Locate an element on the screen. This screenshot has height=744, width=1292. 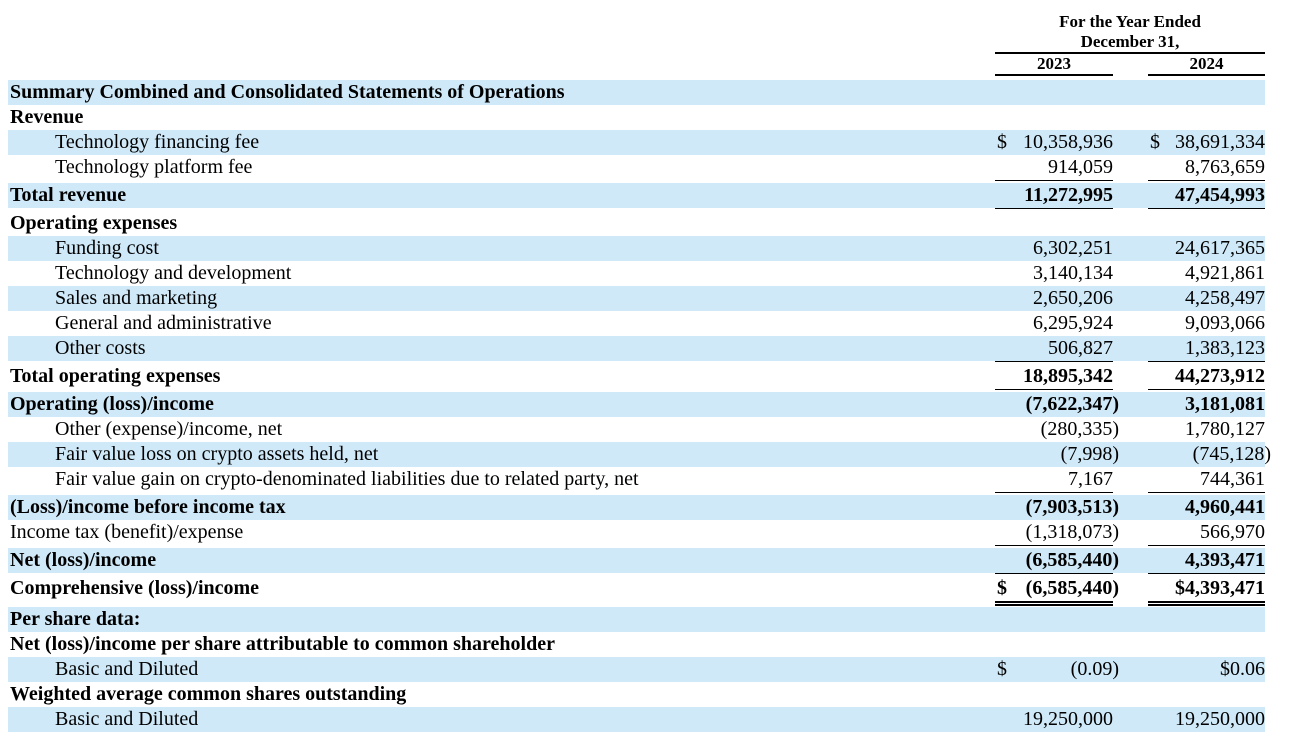
amount: 4,921,861 is located at coordinates (1225, 273).